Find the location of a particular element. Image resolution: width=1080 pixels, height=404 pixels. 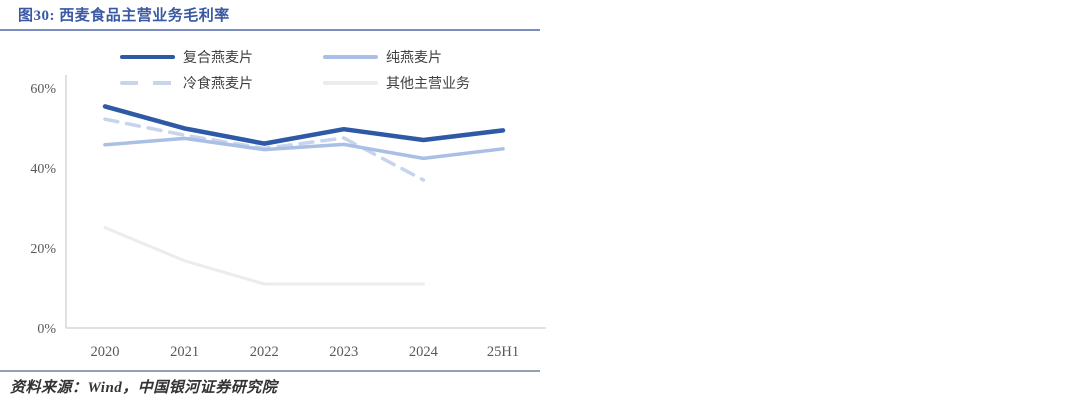

legend-dashed-swatch is located at coordinates (147, 83).